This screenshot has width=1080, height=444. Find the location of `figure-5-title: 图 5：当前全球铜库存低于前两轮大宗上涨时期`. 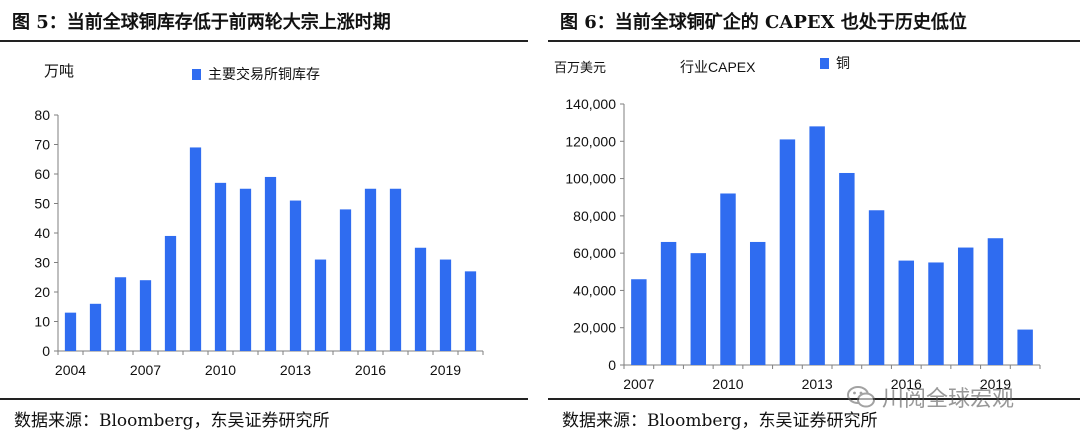

figure-5-title: 图 5：当前全球铜库存低于前两轮大宗上涨时期 is located at coordinates (201, 22).